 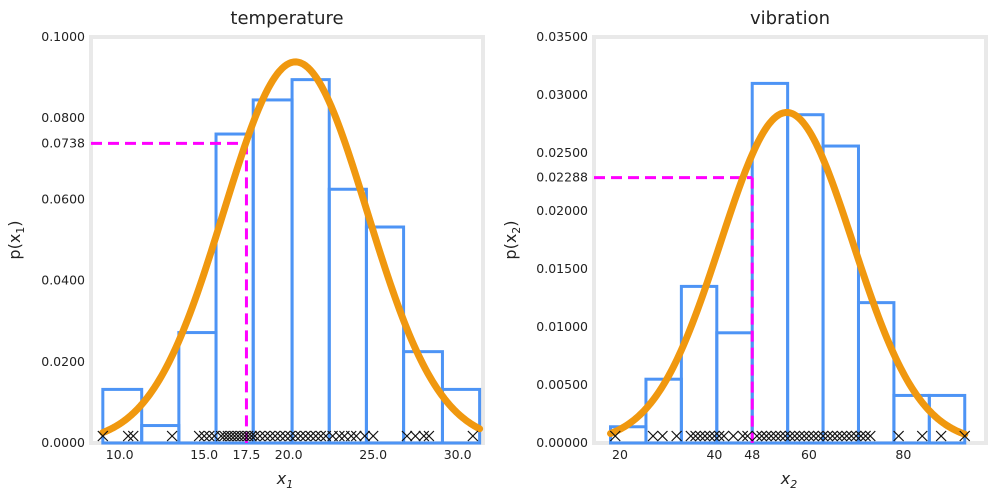 I want to click on x-tick-label: 20.0, so click(x=289, y=454).